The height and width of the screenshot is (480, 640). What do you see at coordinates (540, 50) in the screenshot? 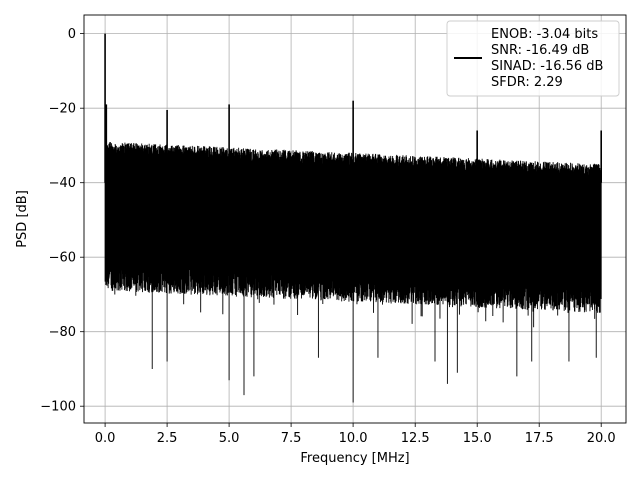
I see `legend-line-snr: SNR: -16.49 dB` at bounding box center [540, 50].